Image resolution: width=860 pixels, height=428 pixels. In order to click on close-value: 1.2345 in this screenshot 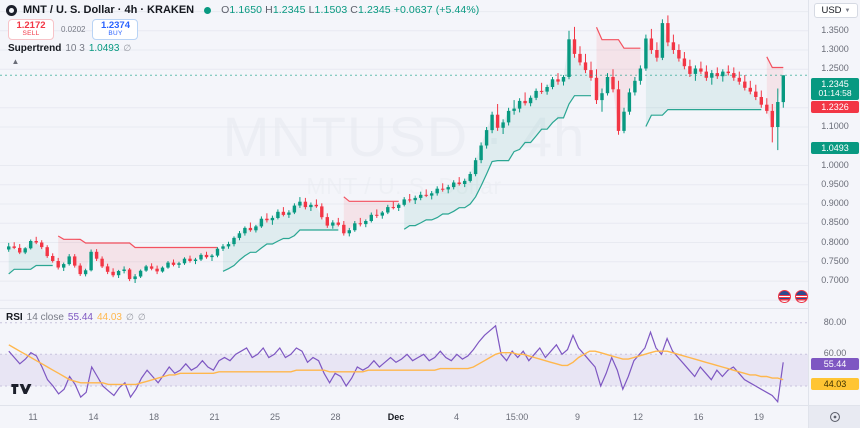, I will do `click(374, 10)`.